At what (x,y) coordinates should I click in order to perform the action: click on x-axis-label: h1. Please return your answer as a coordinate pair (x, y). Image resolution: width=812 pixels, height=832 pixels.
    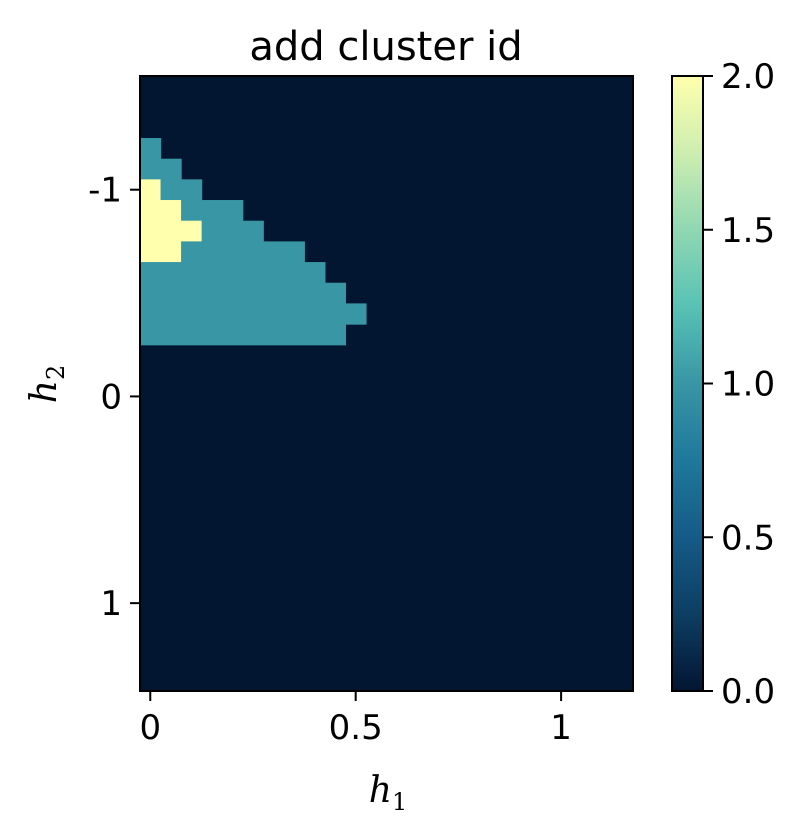
    Looking at the image, I should click on (388, 793).